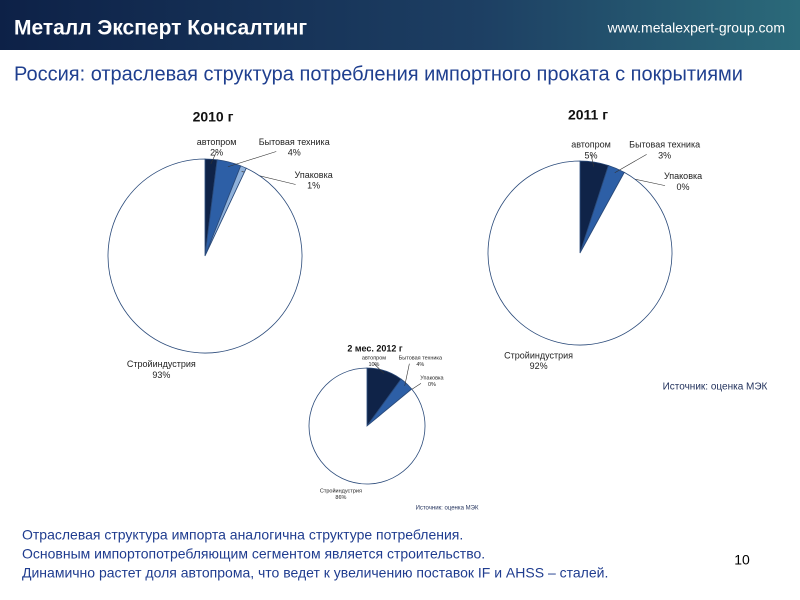  Describe the element at coordinates (400, 25) in the screenshot. I see `header-bar` at that location.